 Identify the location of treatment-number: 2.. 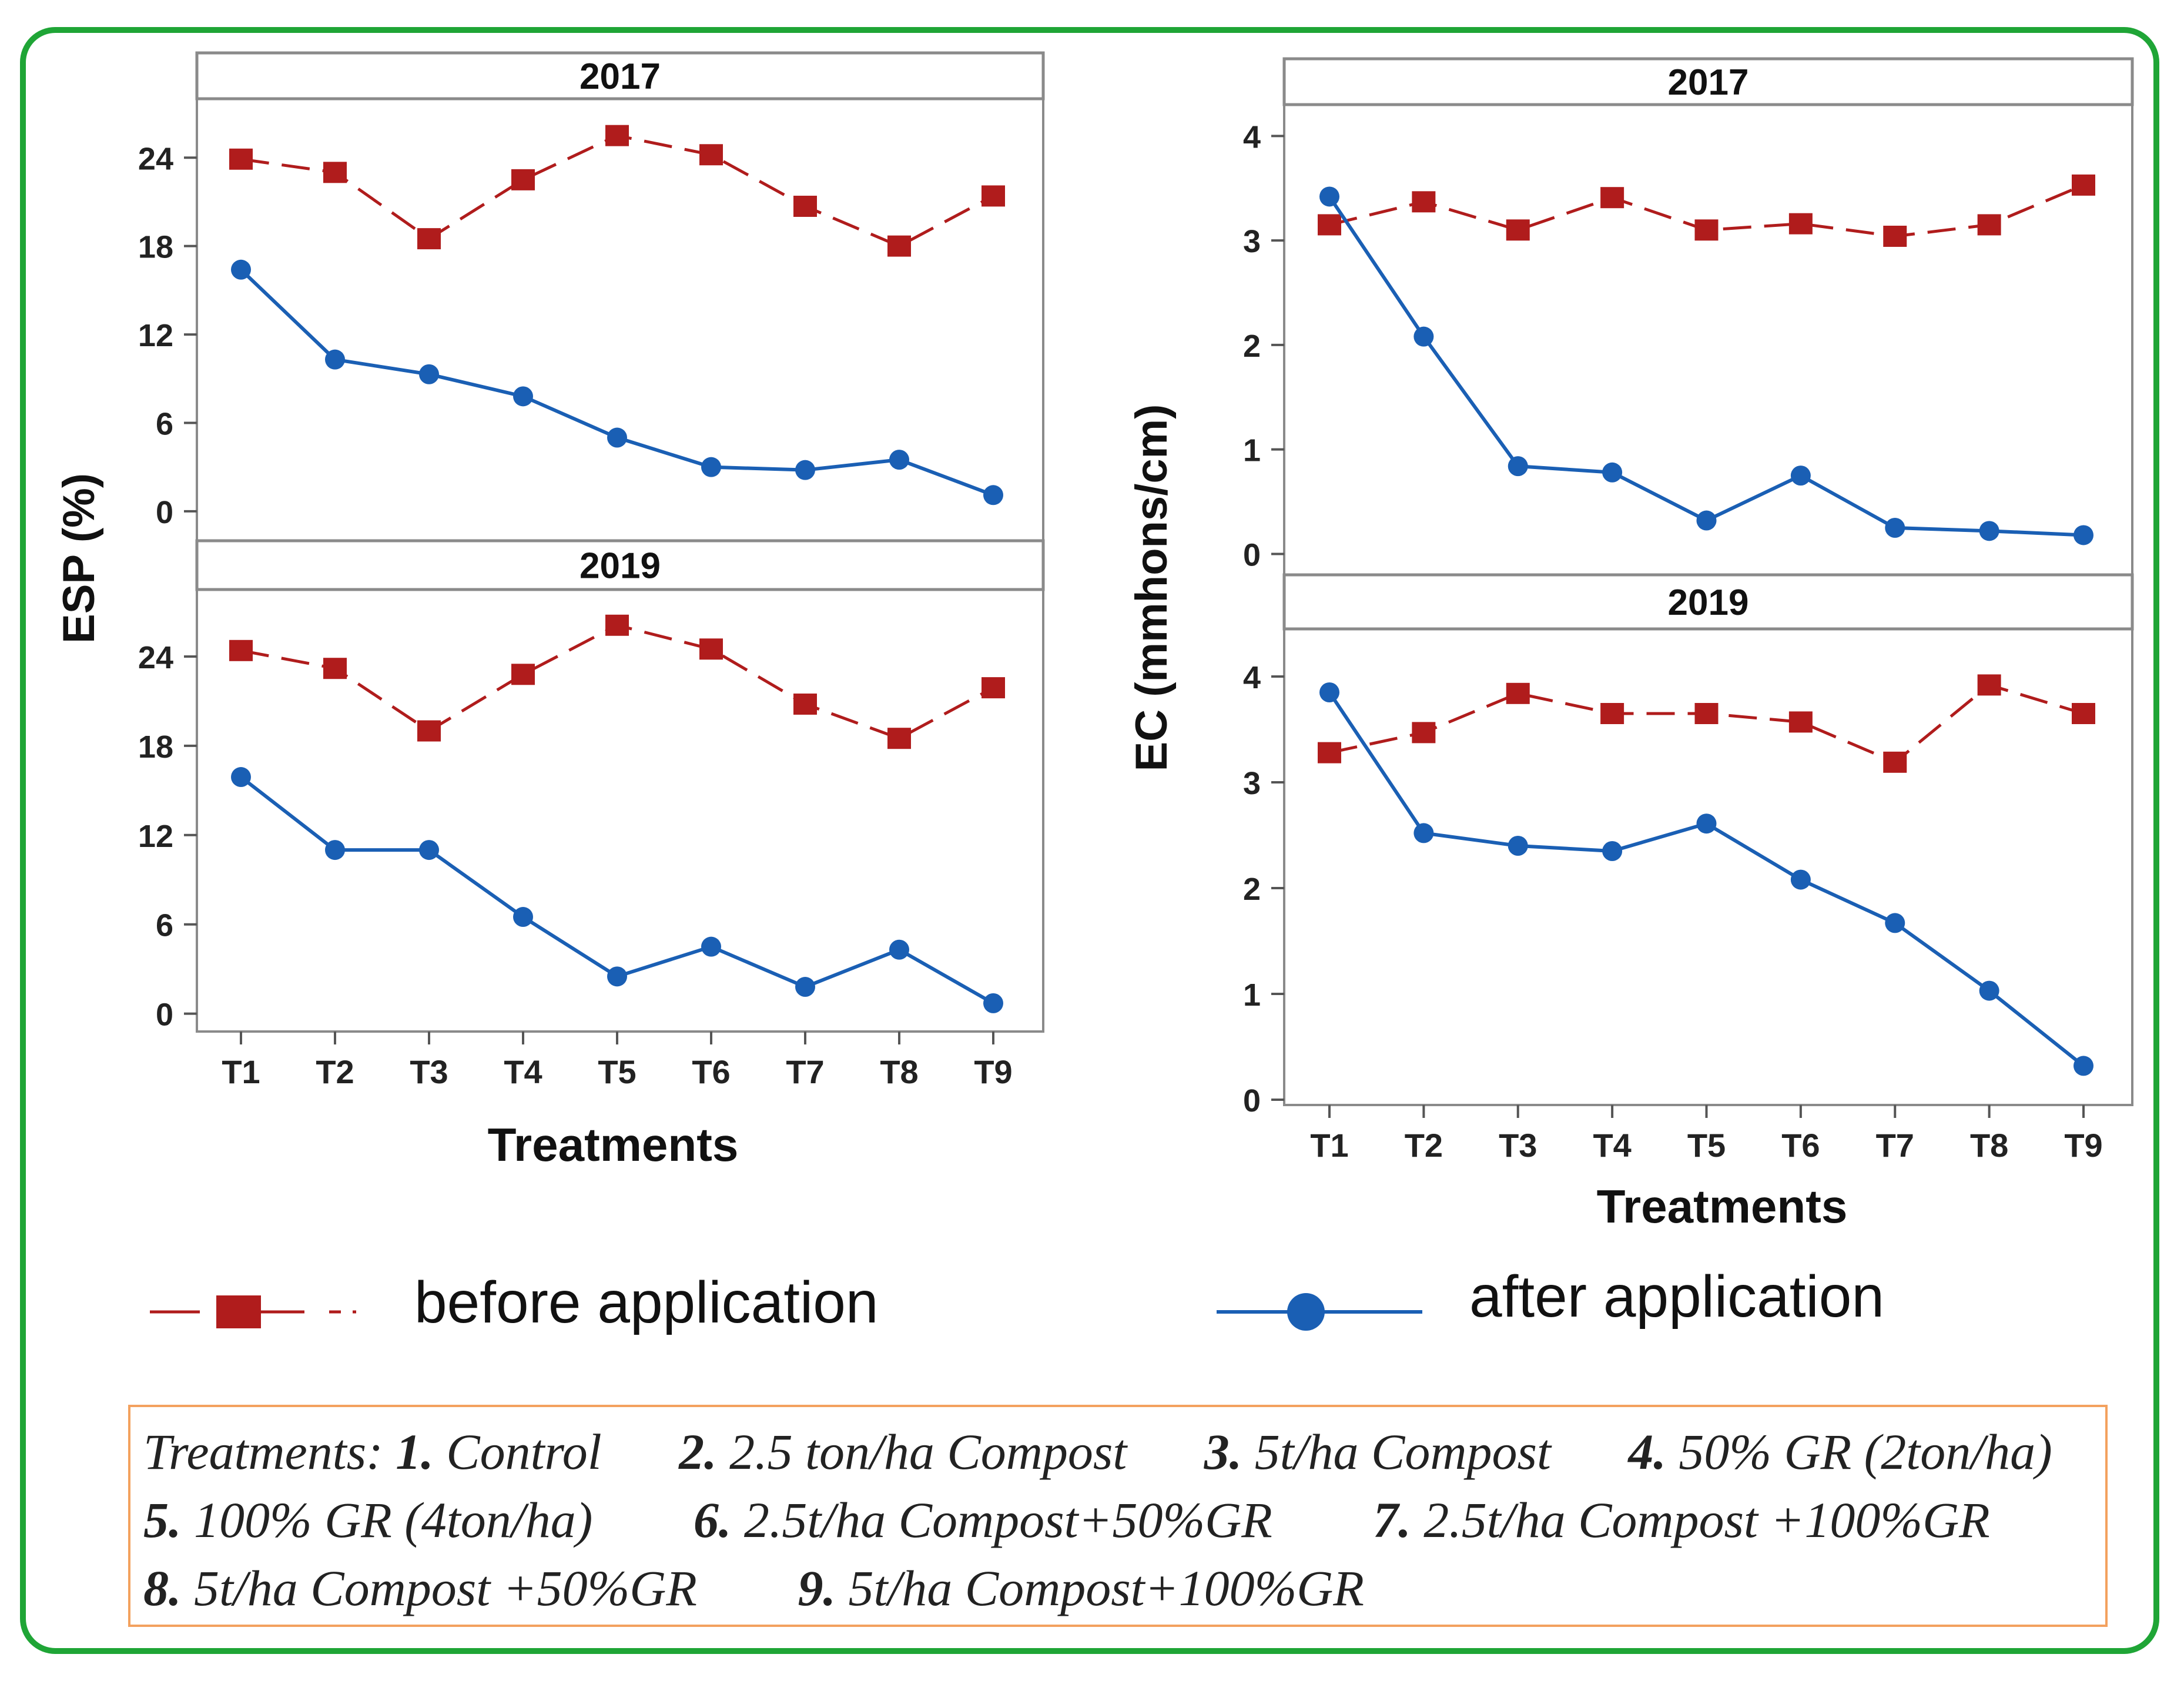
(698, 1452).